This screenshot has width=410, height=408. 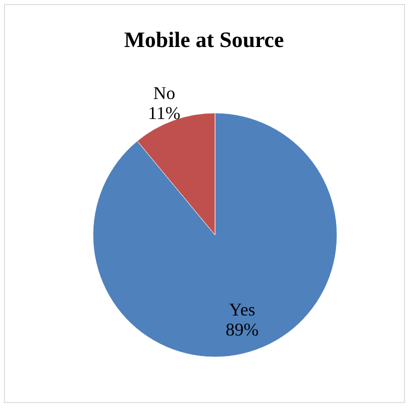 I want to click on chart-title: Mobile at Source, so click(x=204, y=39).